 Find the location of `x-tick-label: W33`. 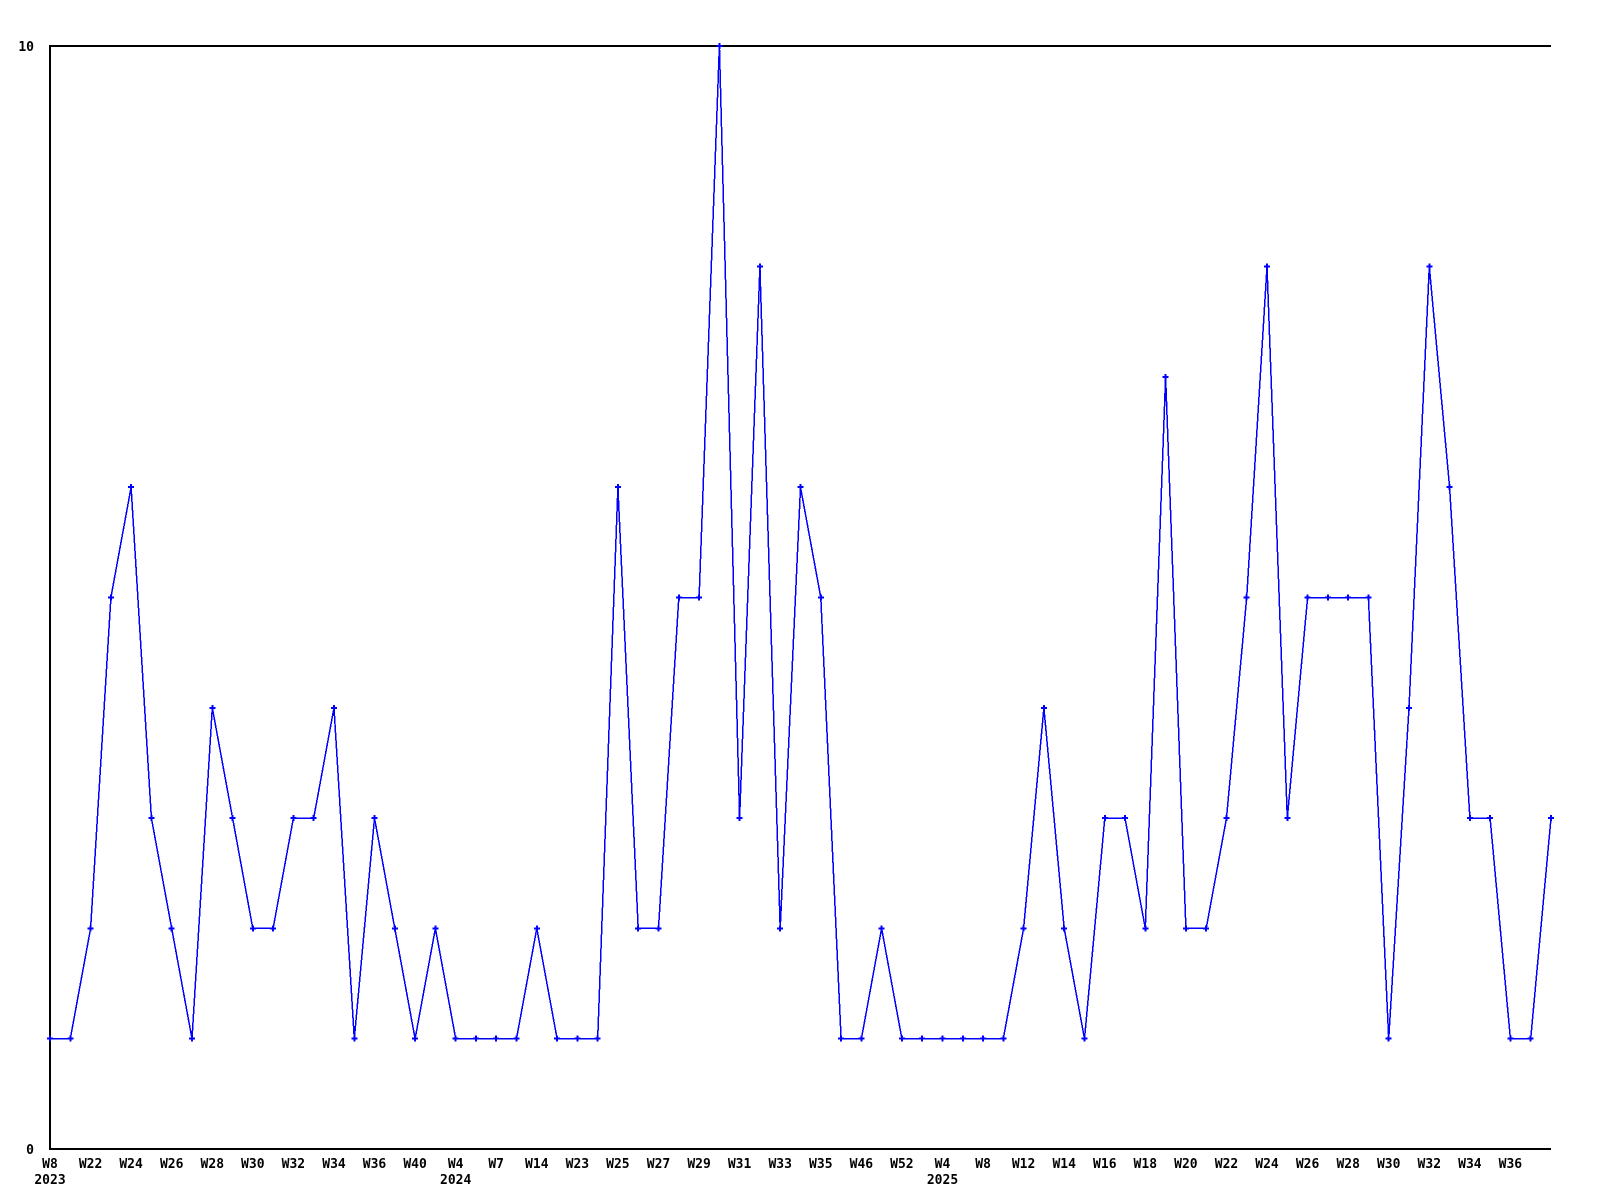

x-tick-label: W33 is located at coordinates (779, 1164).